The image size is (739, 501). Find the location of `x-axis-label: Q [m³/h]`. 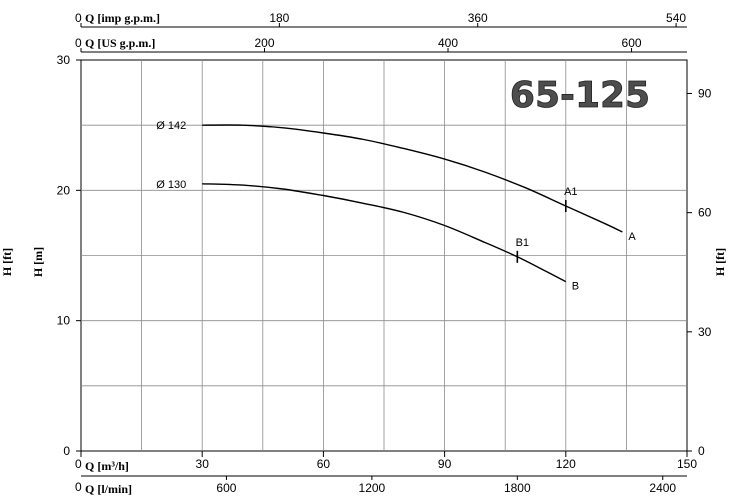

x-axis-label: Q [m³/h] is located at coordinates (107, 466).